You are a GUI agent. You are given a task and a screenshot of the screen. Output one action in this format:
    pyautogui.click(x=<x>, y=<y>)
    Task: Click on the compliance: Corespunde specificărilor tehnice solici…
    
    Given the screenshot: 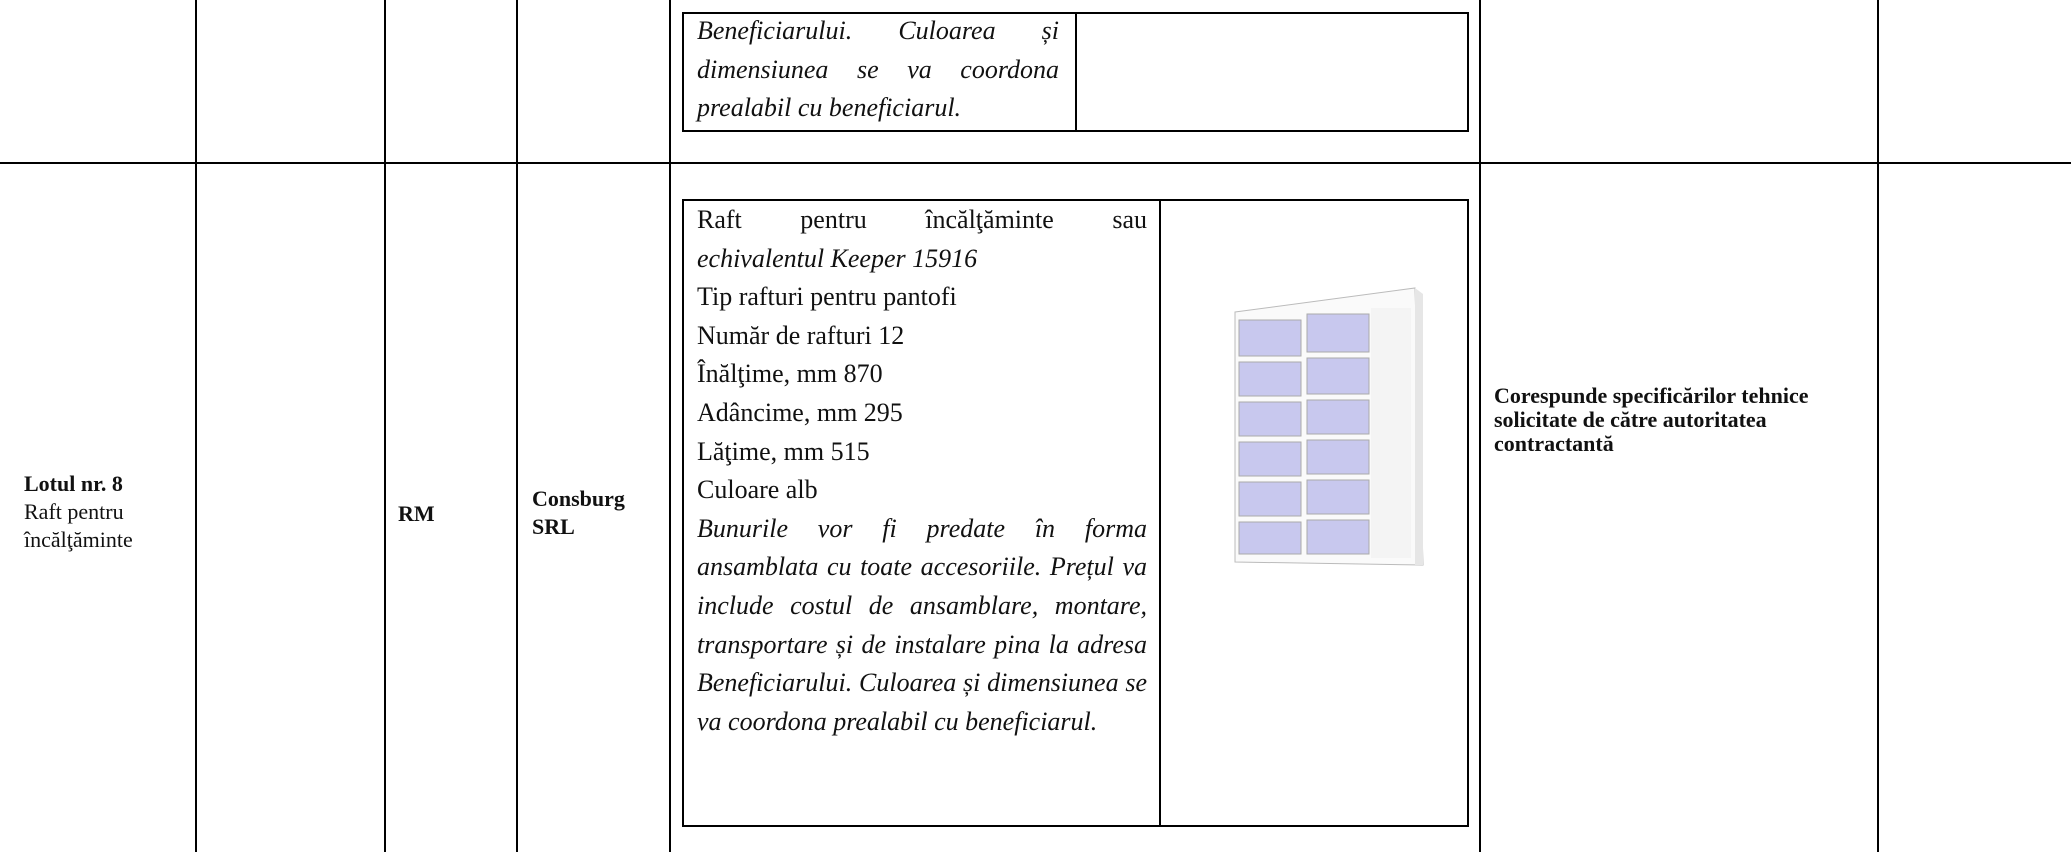 What is the action you would take?
    pyautogui.click(x=1651, y=419)
    